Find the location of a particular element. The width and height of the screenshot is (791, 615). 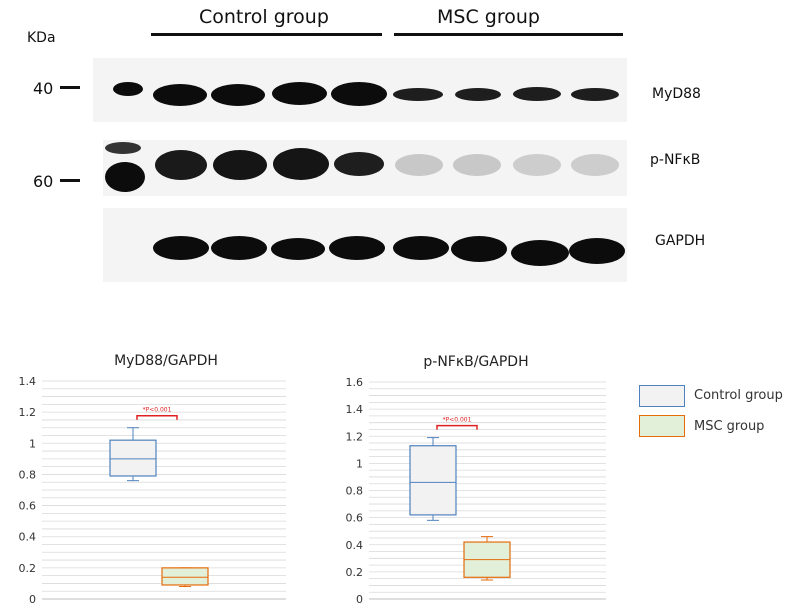

label-pnfkb: p-NFκB is located at coordinates (675, 160).